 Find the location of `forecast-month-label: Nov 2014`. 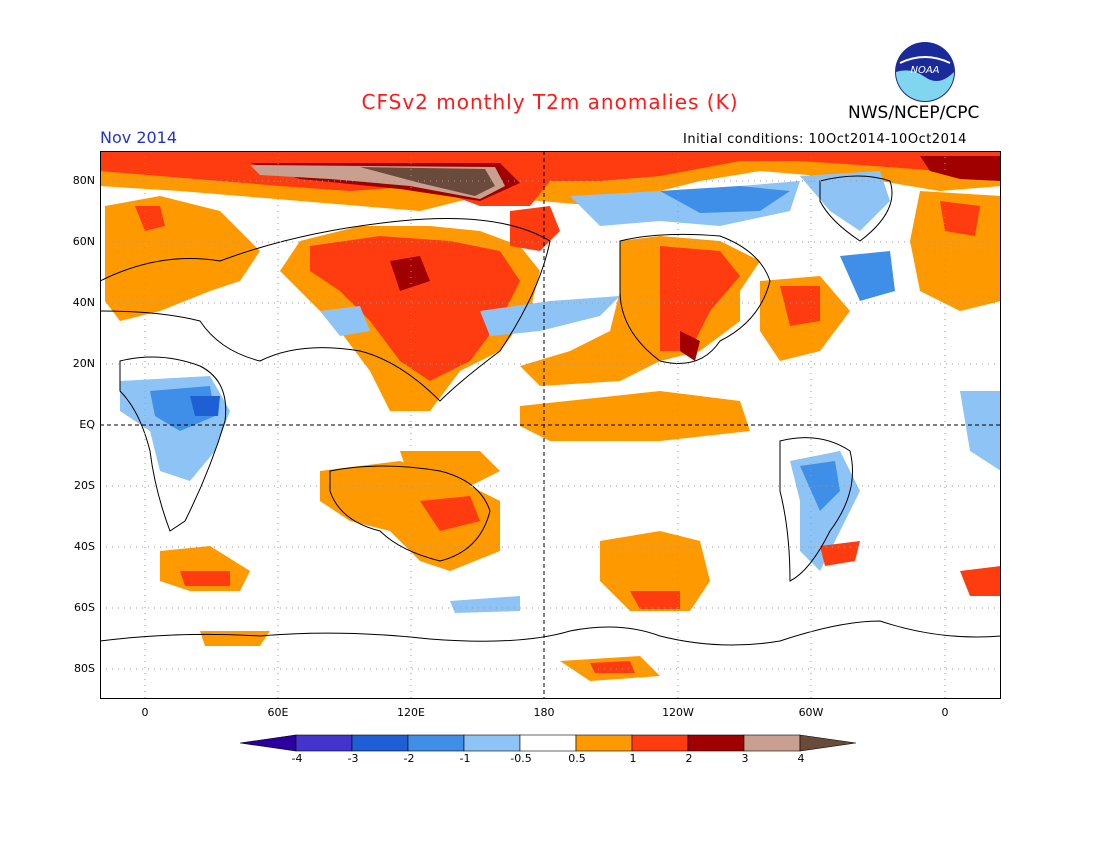

forecast-month-label: Nov 2014 is located at coordinates (139, 137).